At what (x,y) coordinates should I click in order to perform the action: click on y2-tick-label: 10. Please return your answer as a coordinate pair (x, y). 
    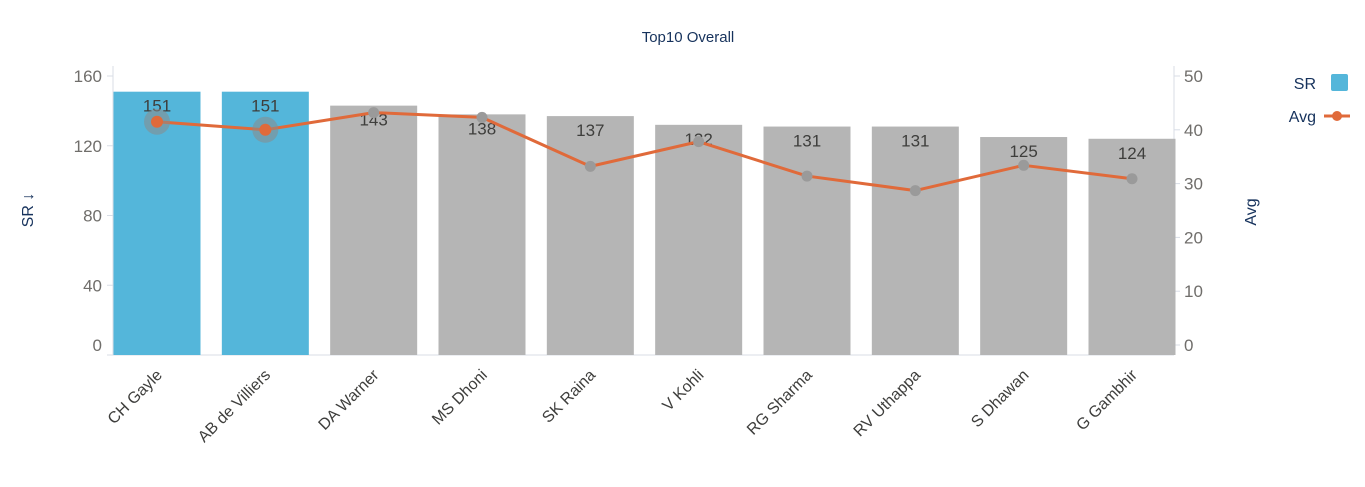
    Looking at the image, I should click on (1193, 291).